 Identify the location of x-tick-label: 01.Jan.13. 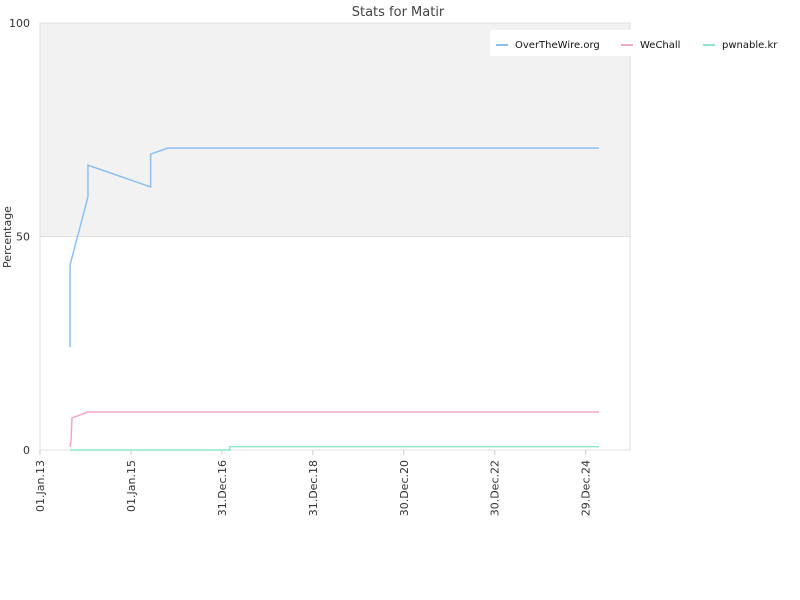
(40, 486).